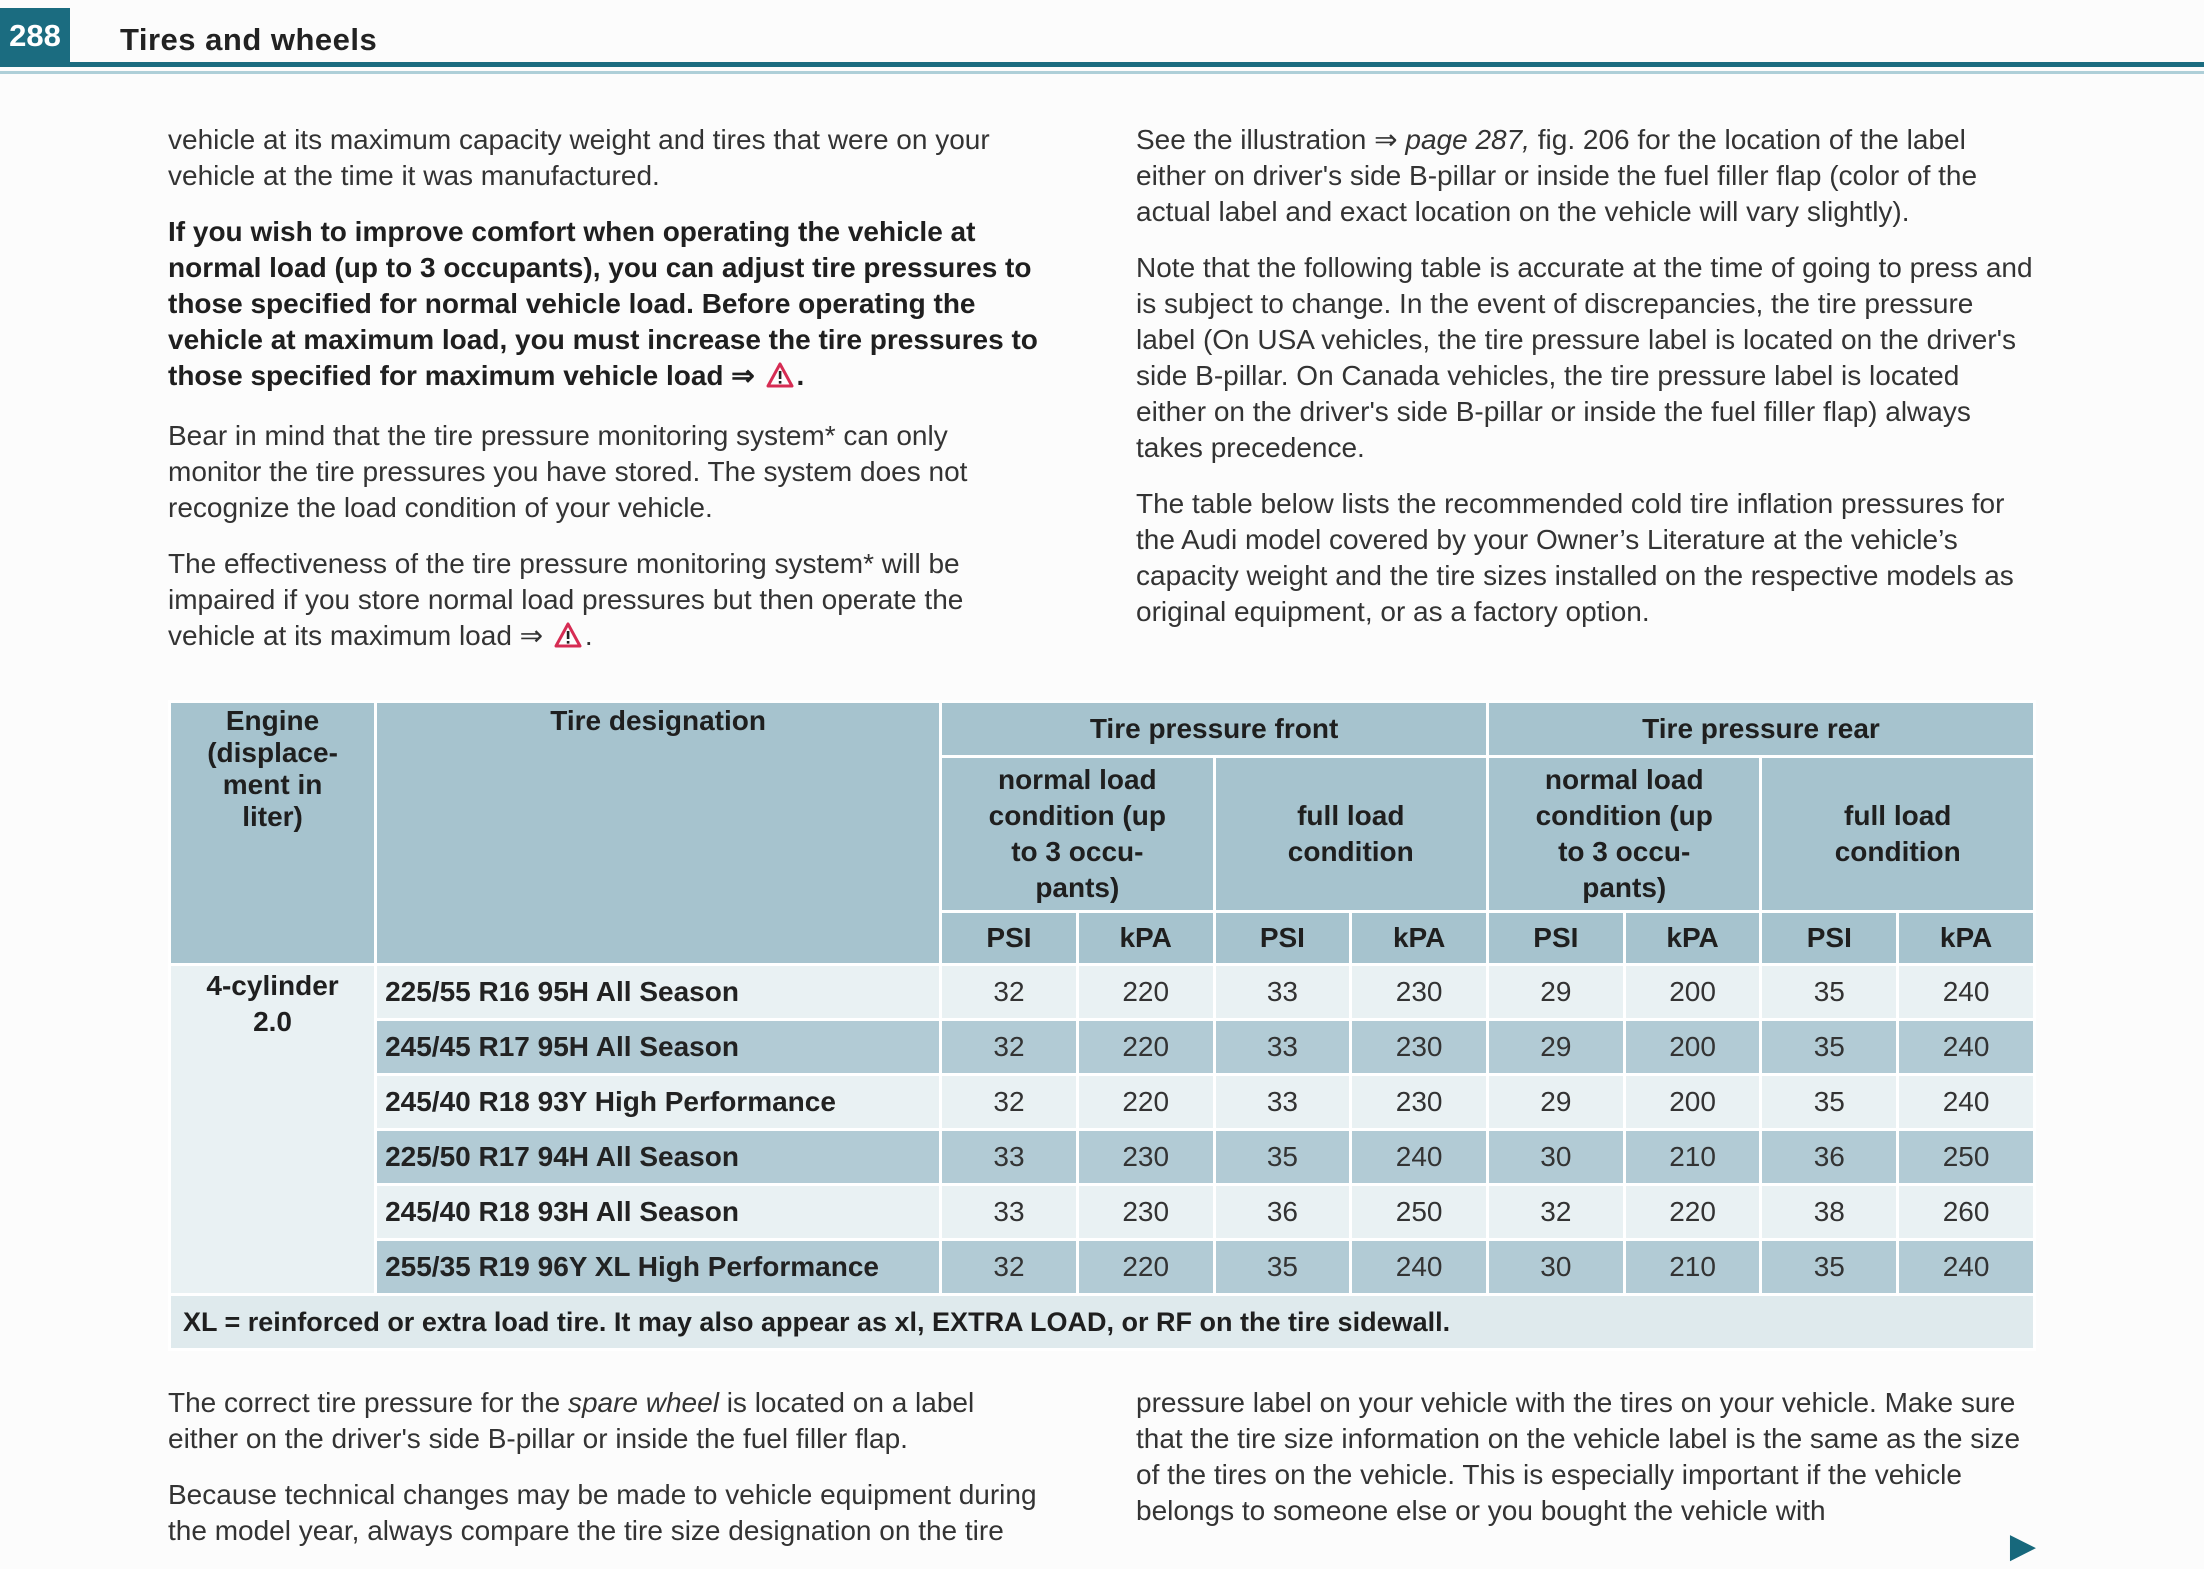  What do you see at coordinates (1966, 1212) in the screenshot?
I see `pressure-cell: 260` at bounding box center [1966, 1212].